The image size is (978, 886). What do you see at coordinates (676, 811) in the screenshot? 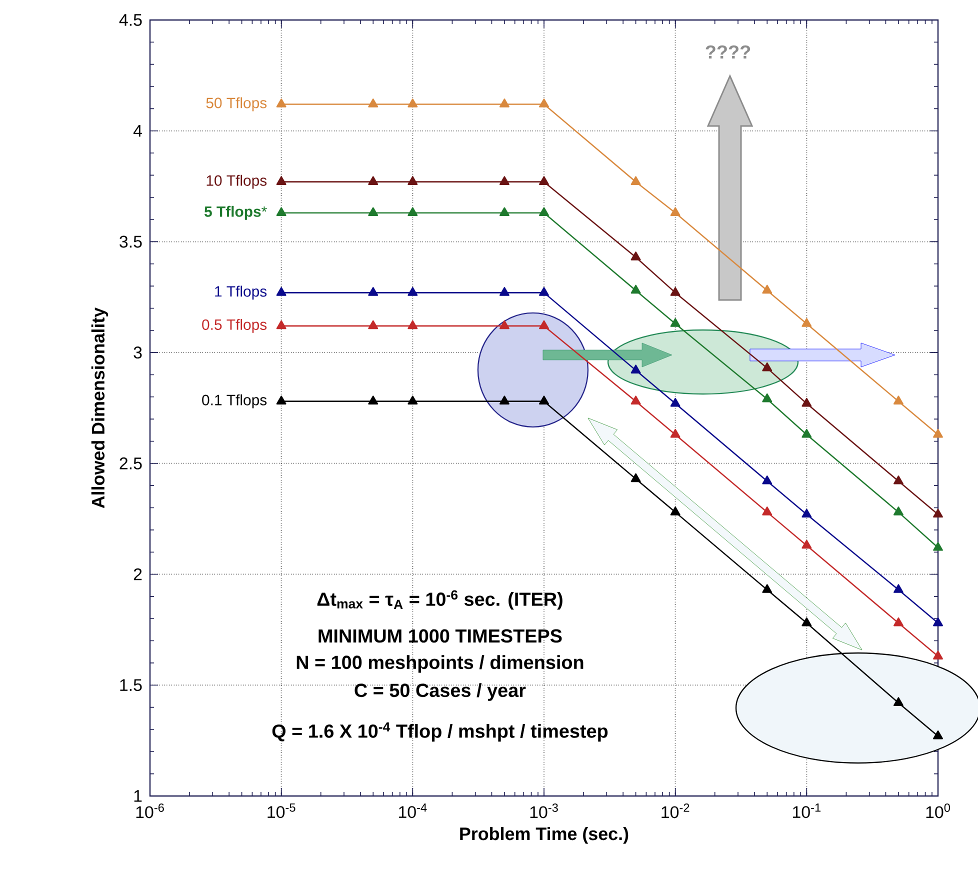
I see `x-tick-label: 10$^{-2}$` at bounding box center [676, 811].